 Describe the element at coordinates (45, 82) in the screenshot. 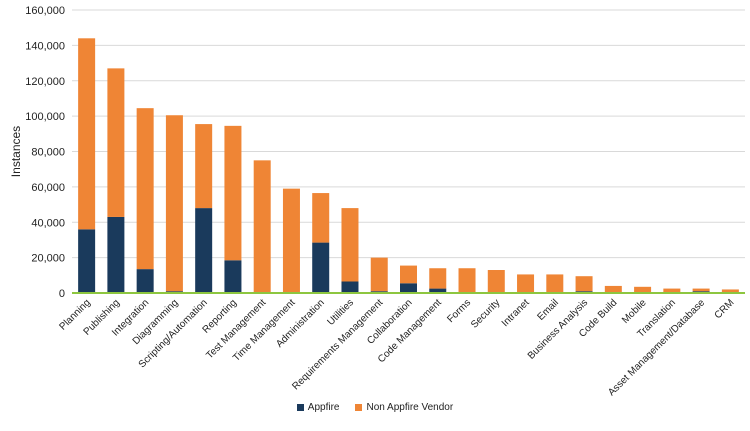

I see `y-tick-label: 120,000` at that location.